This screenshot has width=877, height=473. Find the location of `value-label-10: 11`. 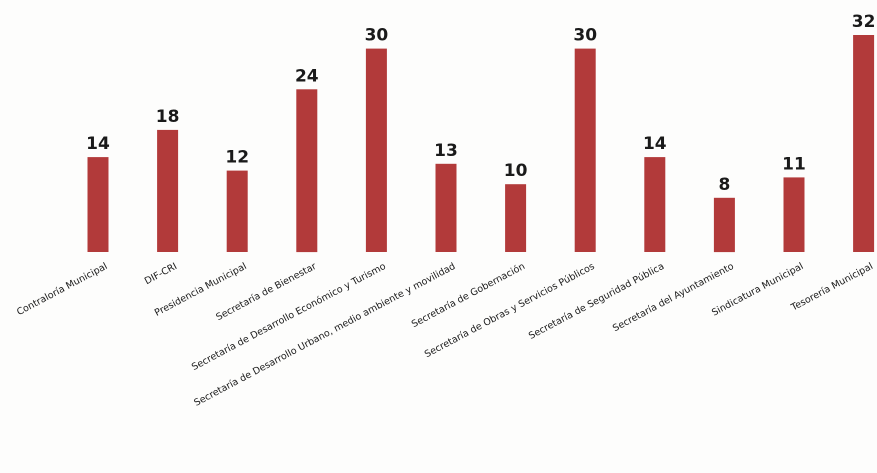

value-label-10: 11 is located at coordinates (794, 164).